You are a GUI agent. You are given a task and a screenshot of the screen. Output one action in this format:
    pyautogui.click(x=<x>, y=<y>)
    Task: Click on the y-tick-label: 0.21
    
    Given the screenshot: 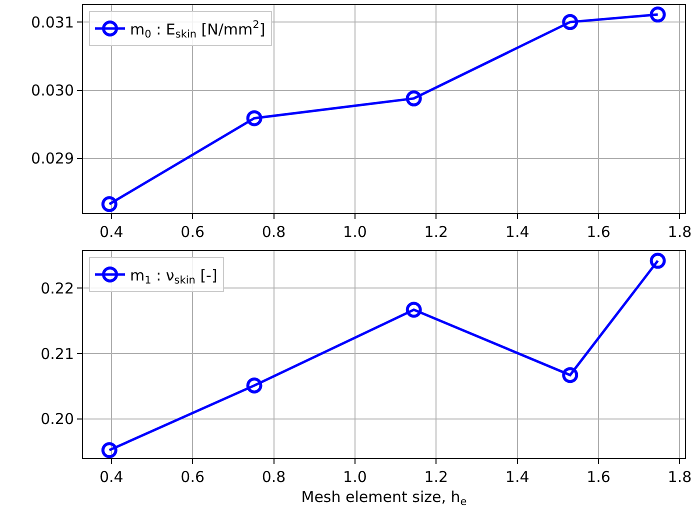 What is the action you would take?
    pyautogui.click(x=57, y=353)
    